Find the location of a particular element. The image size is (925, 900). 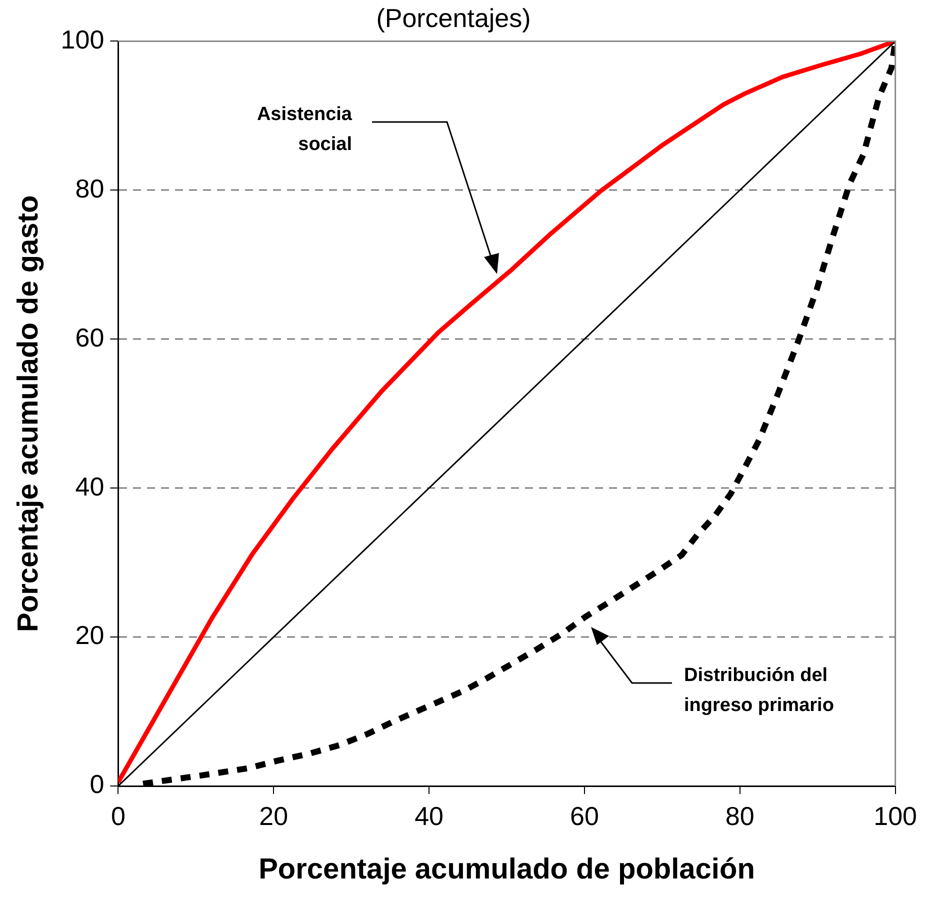

y-tick-label: 80 is located at coordinates (89, 188).